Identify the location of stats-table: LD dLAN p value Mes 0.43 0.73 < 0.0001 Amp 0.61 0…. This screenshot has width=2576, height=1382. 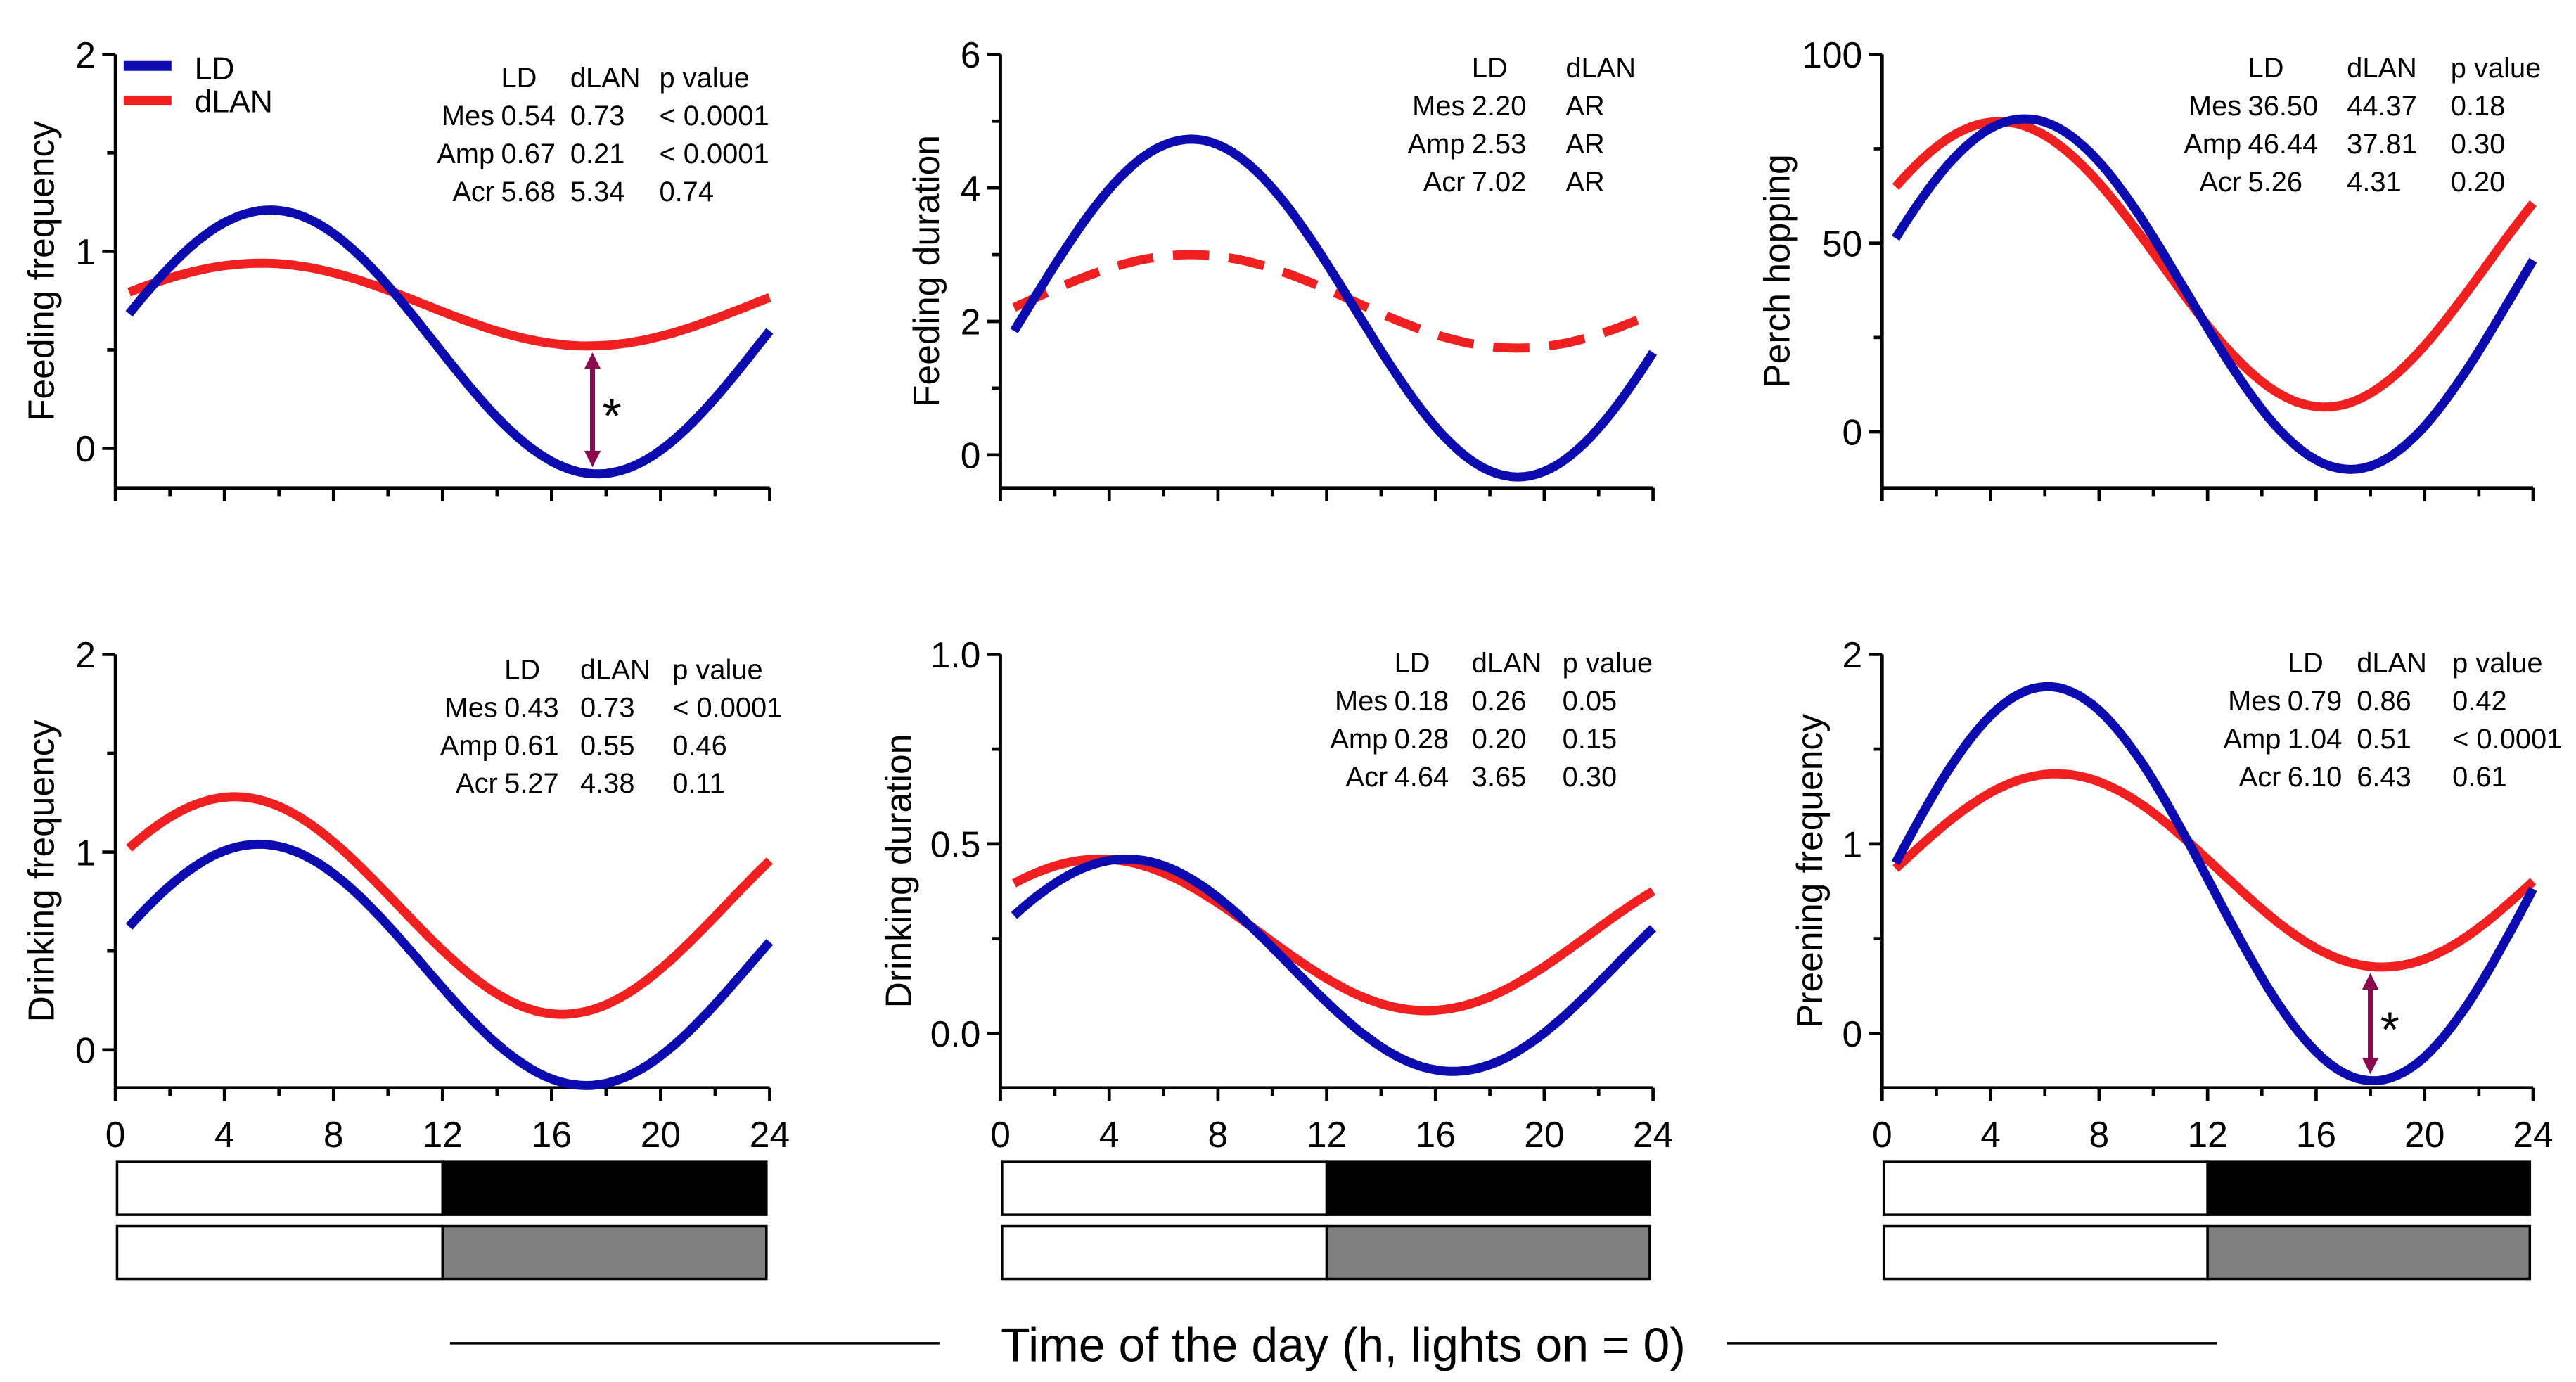
(611, 727).